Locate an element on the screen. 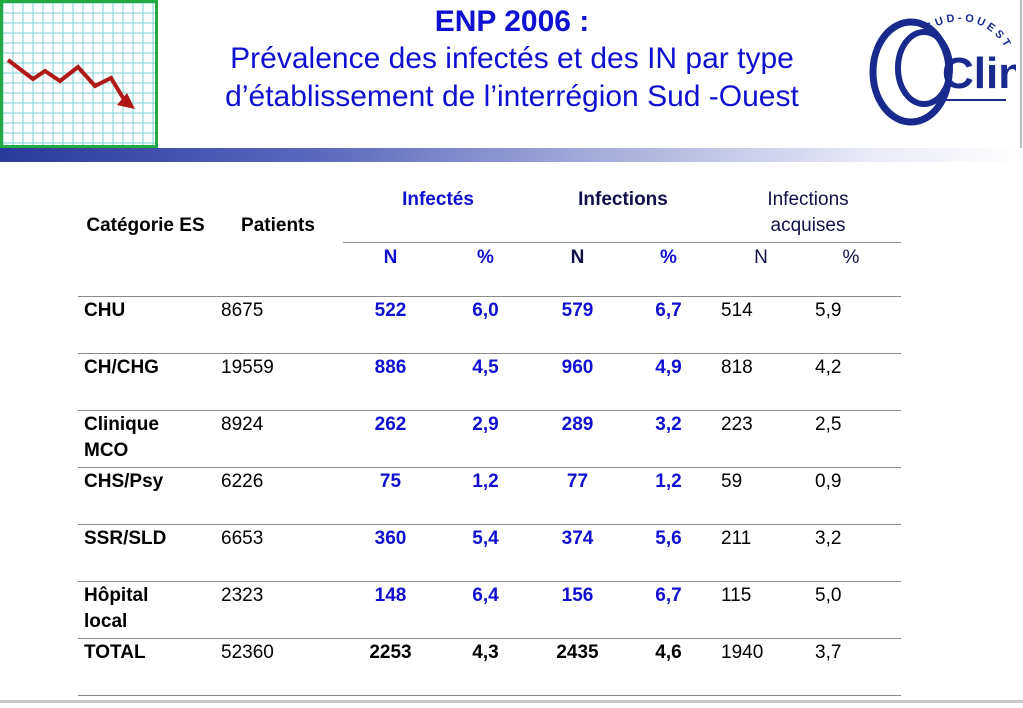 Image resolution: width=1023 pixels, height=708 pixels. cclin-logo-icon: Clin SUD-OUEST is located at coordinates (946, 69).